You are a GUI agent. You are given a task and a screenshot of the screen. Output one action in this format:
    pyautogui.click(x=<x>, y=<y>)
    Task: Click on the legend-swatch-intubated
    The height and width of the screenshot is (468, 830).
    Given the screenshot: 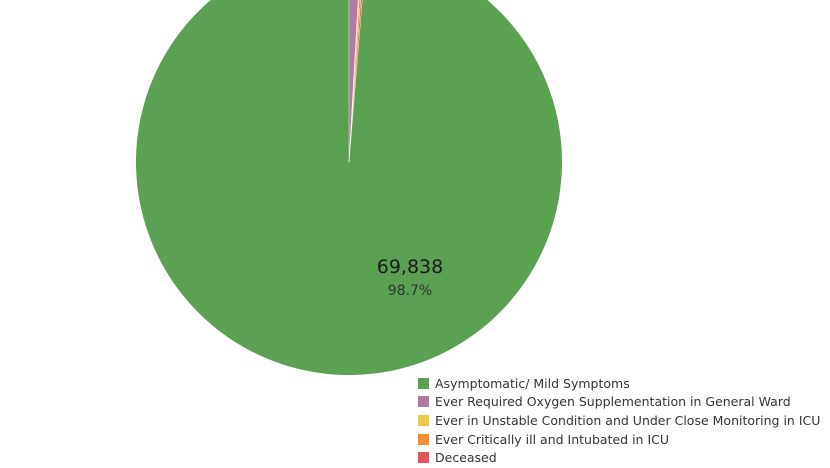 What is the action you would take?
    pyautogui.click(x=423, y=439)
    